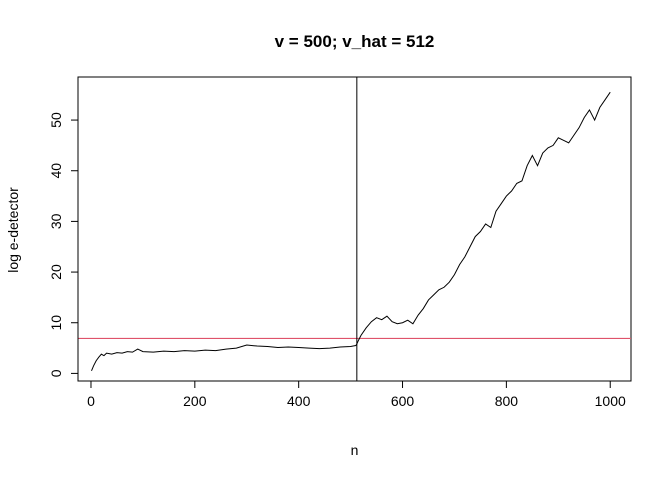 Image resolution: width=672 pixels, height=480 pixels. I want to click on y-tick-label: 50, so click(56, 120).